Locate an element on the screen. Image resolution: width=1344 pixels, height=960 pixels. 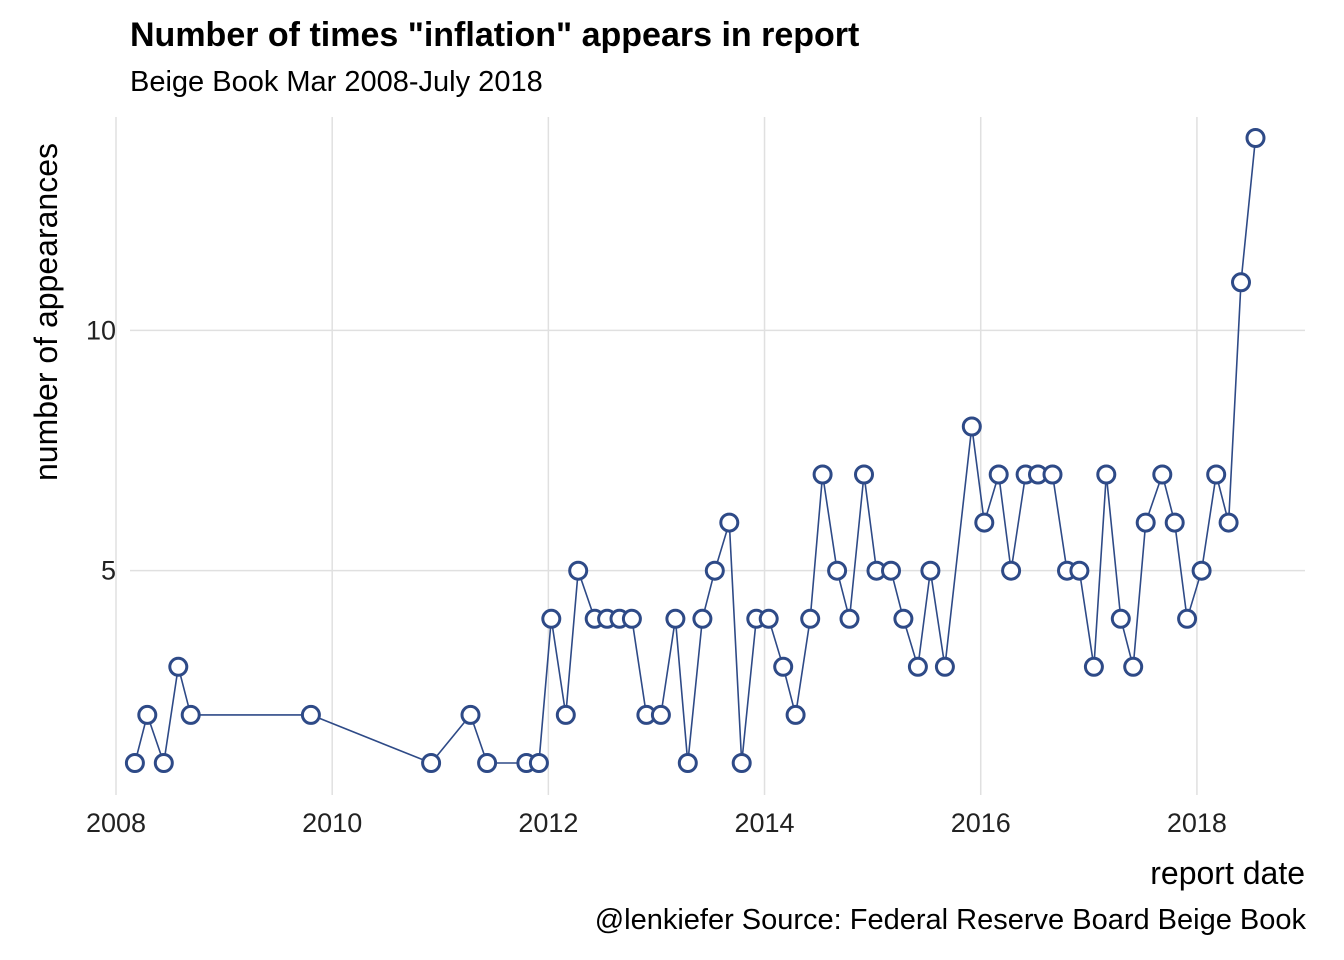
x-tick-label: 2008 is located at coordinates (116, 823).